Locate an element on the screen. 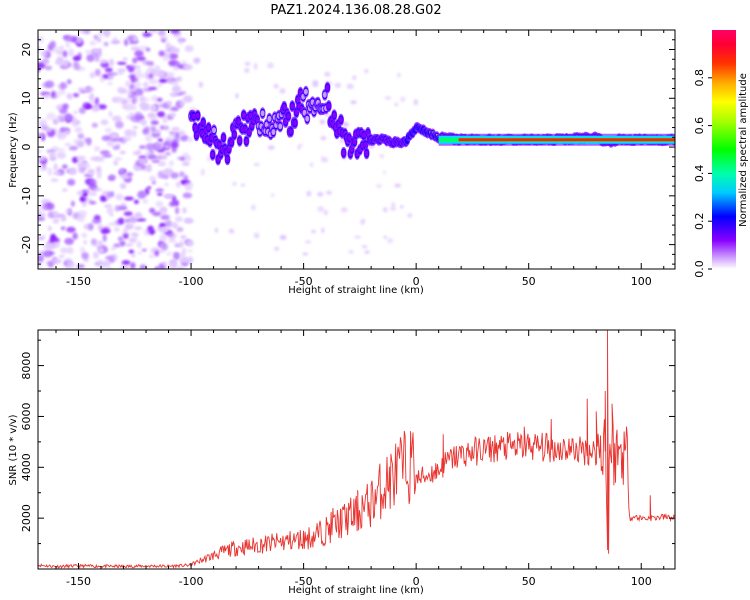  y-tick-label: 2000 is located at coordinates (26, 518).